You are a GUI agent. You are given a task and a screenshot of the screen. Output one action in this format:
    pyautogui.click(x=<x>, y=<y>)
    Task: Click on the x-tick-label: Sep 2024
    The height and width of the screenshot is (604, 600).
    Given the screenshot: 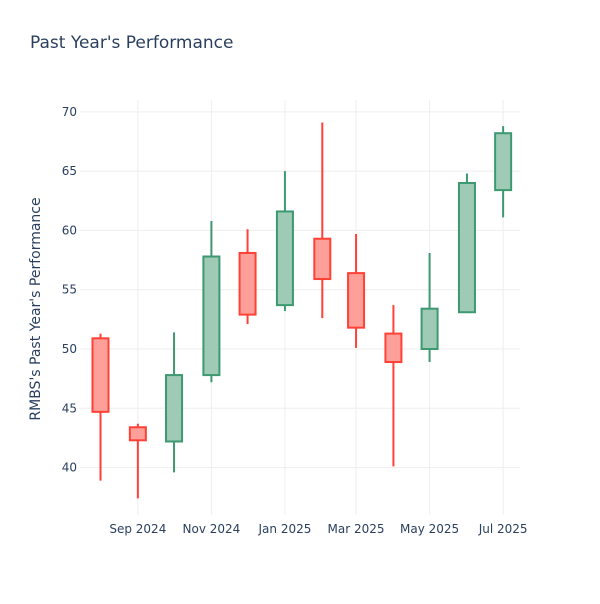 What is the action you would take?
    pyautogui.click(x=137, y=529)
    